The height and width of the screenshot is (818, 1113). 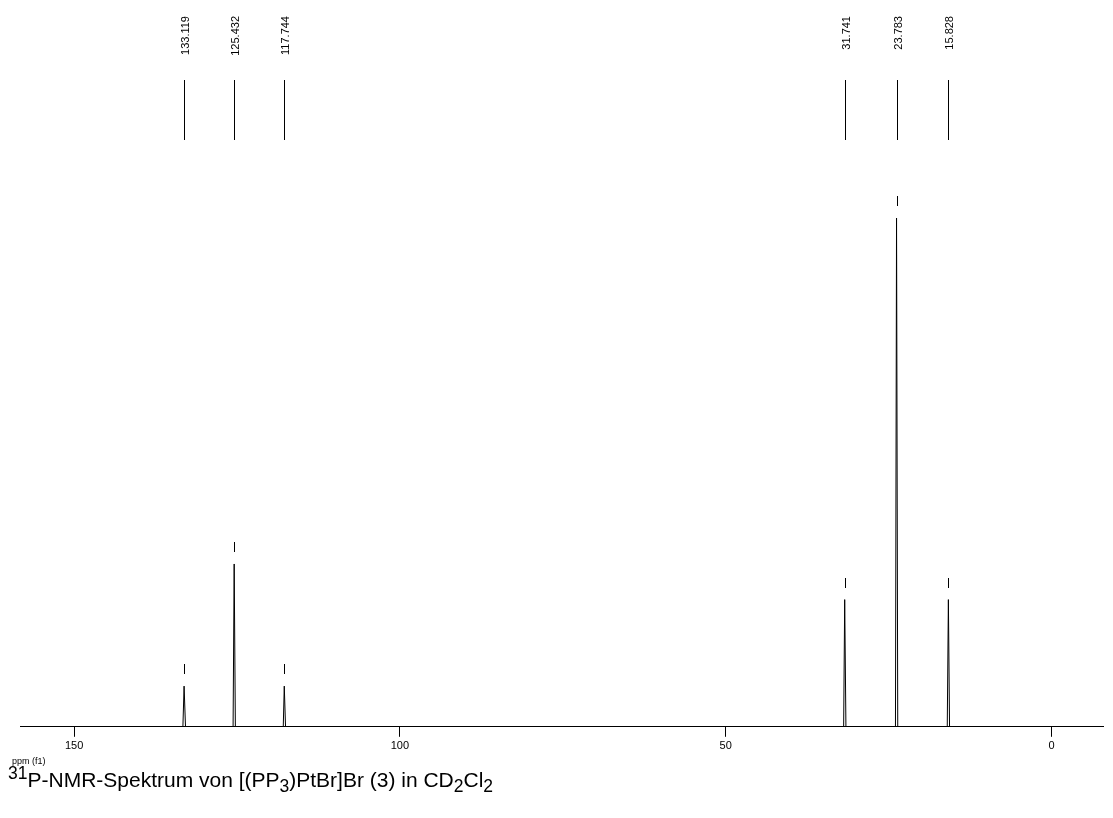 What do you see at coordinates (29, 761) in the screenshot?
I see `x-axis-title: ppm (f1)` at bounding box center [29, 761].